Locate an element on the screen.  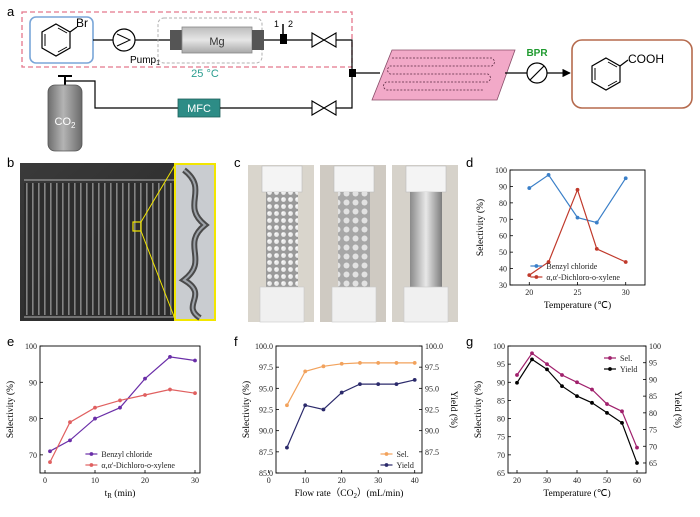
bpr-icon is located at coordinates (537, 73).